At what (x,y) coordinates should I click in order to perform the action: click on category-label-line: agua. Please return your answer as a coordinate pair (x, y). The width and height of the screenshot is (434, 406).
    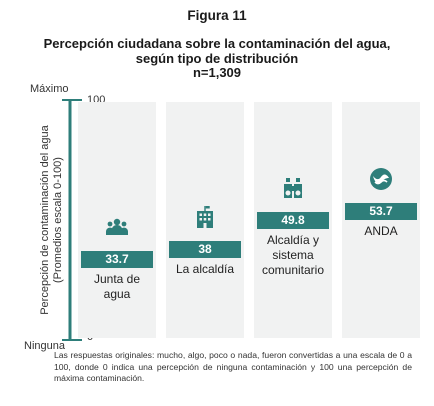
    Looking at the image, I should click on (117, 294).